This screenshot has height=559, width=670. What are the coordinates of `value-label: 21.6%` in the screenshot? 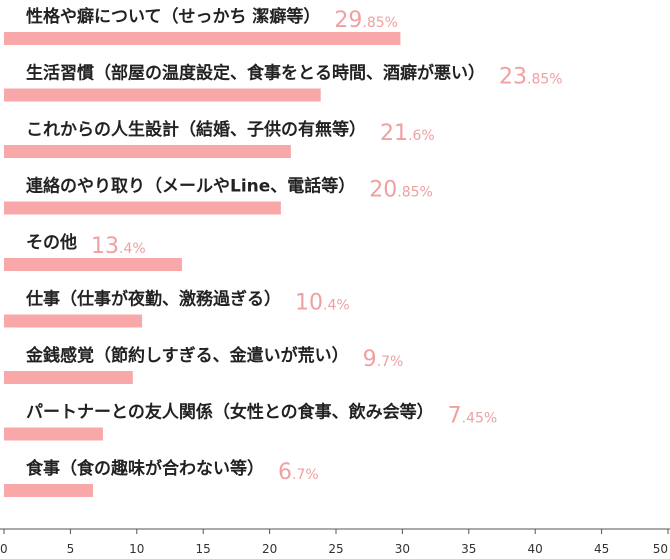 It's located at (407, 133).